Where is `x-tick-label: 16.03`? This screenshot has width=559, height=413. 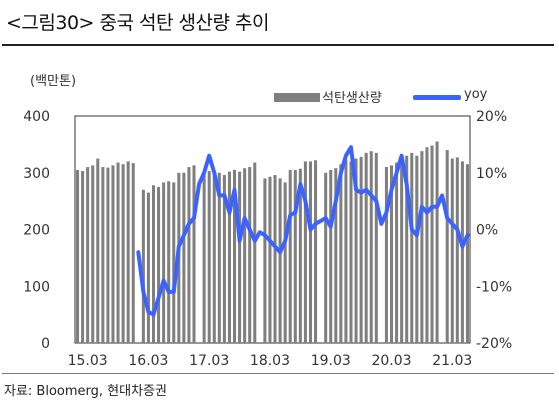 x-tick-label: 16.03 is located at coordinates (148, 361).